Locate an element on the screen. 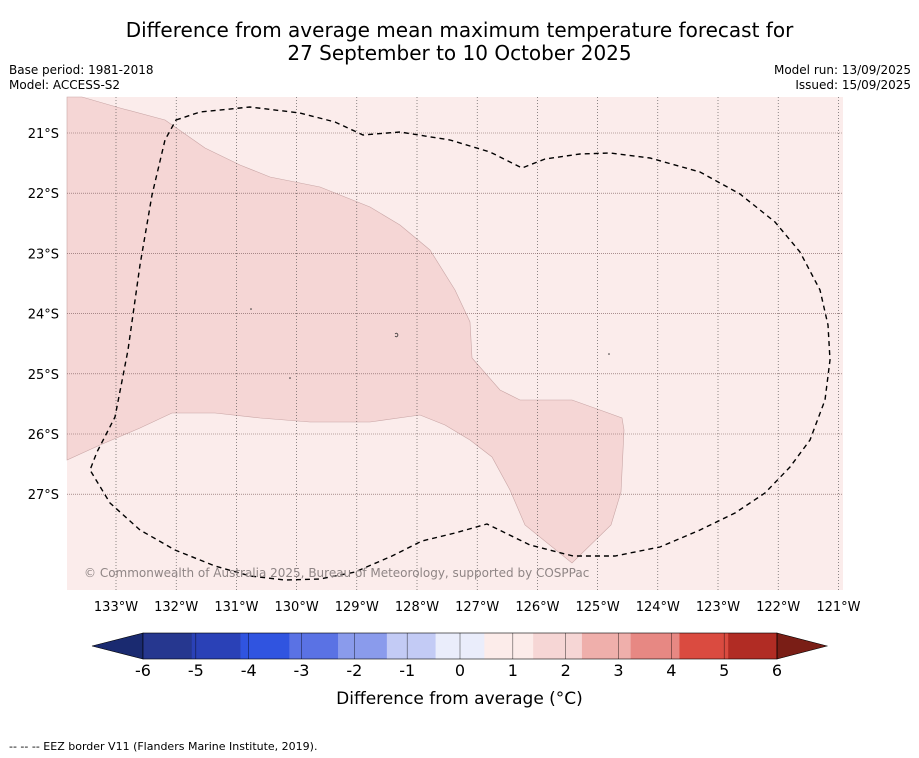 Image resolution: width=919 pixels, height=758 pixels. longitude-label: 127°W is located at coordinates (477, 607).